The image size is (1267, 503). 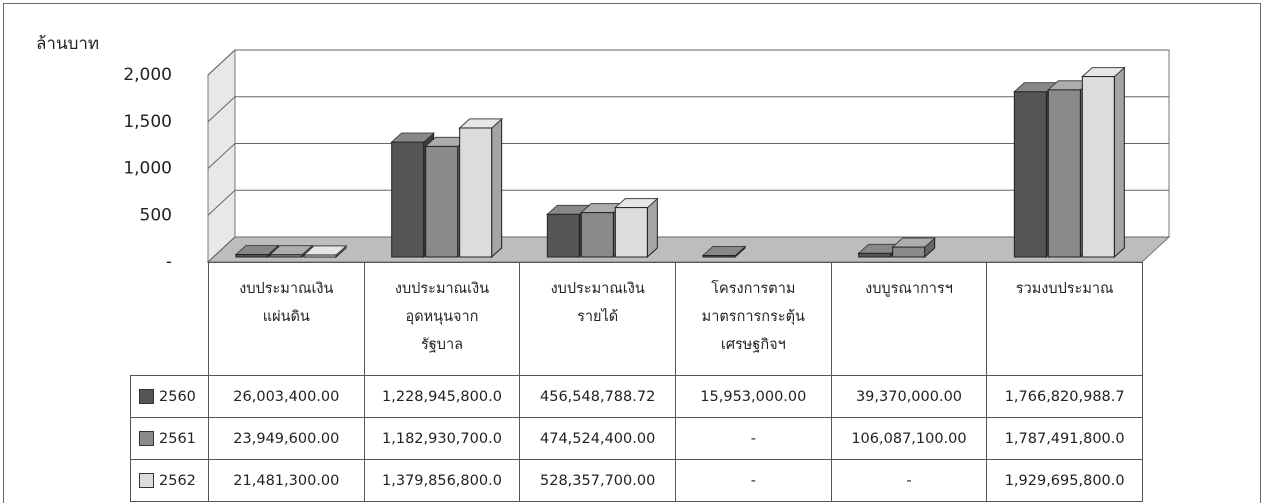 What do you see at coordinates (286, 319) in the screenshot?
I see `category-label: งบประมาณเงิน แผ่นดิน` at bounding box center [286, 319].